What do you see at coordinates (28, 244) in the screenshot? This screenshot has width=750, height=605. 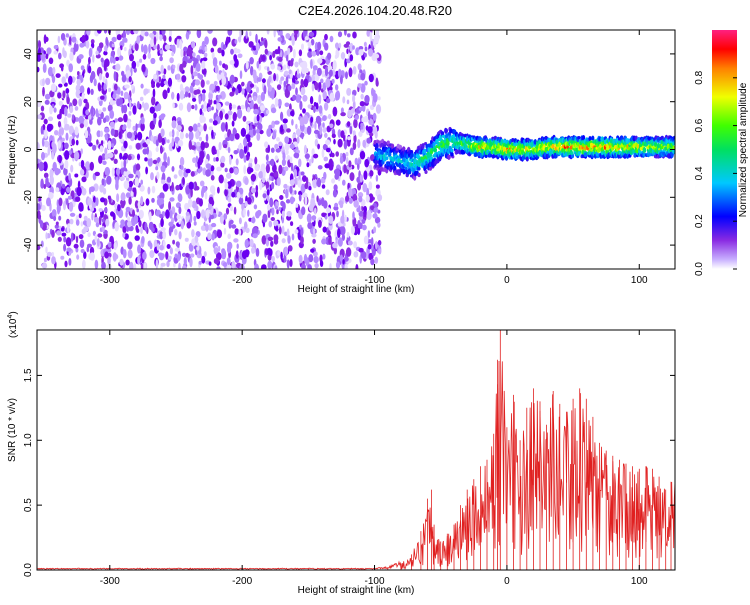 I see `spectrogram-y-tick-label: -40` at bounding box center [28, 244].